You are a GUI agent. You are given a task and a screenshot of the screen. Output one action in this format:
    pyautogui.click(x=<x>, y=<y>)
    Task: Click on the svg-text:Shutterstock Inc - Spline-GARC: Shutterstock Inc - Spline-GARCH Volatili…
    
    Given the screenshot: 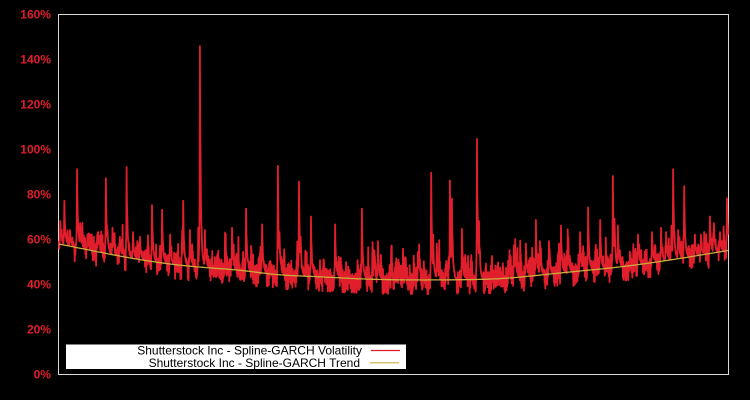 What is the action you would take?
    pyautogui.click(x=249, y=351)
    